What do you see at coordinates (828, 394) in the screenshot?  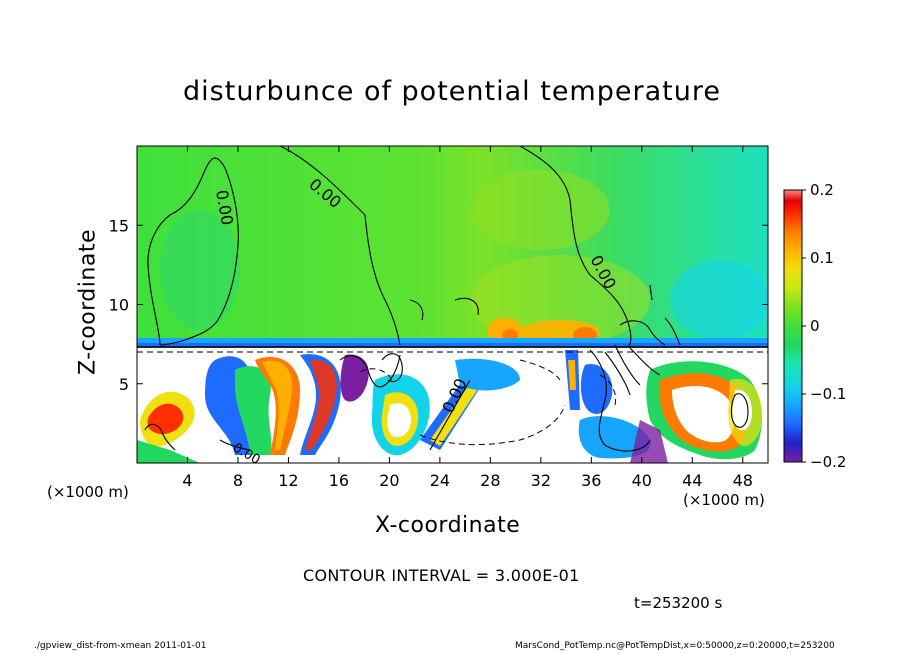 I see `colorbar-tick-label: −0.1` at bounding box center [828, 394].